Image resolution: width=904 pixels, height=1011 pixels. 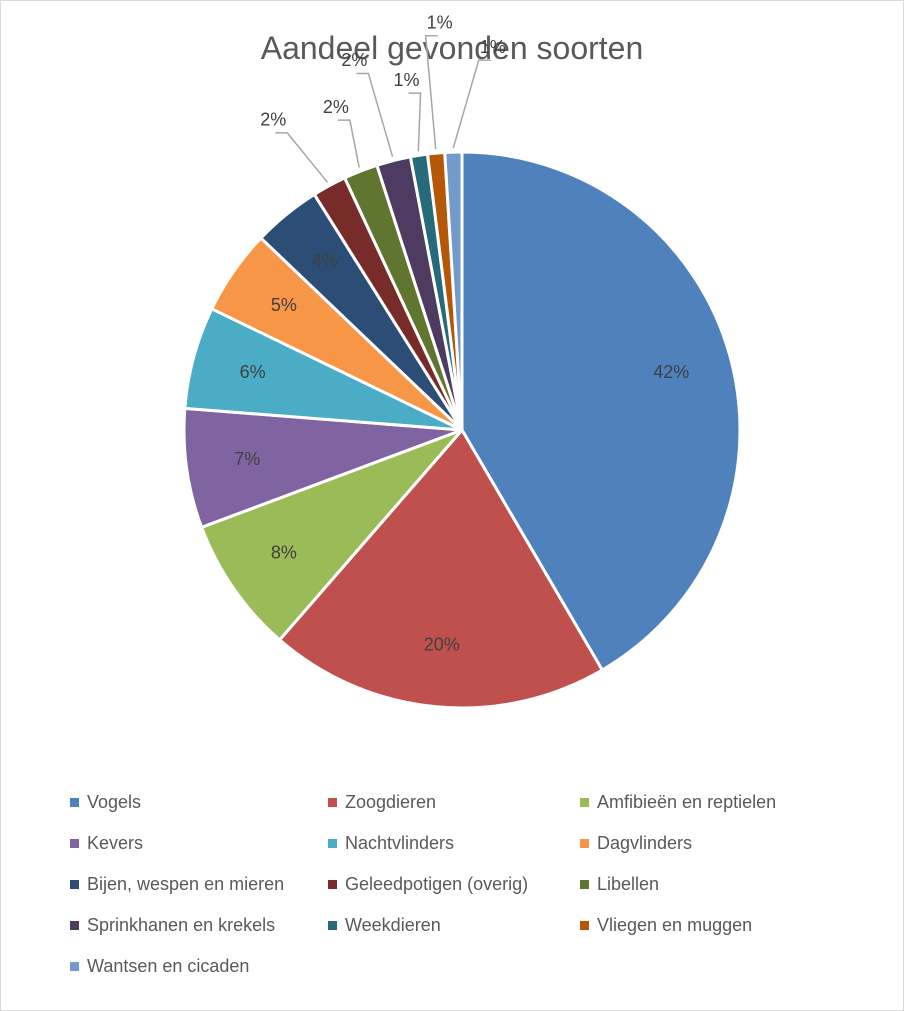 What do you see at coordinates (675, 924) in the screenshot?
I see `legend-label: Vliegen en muggen` at bounding box center [675, 924].